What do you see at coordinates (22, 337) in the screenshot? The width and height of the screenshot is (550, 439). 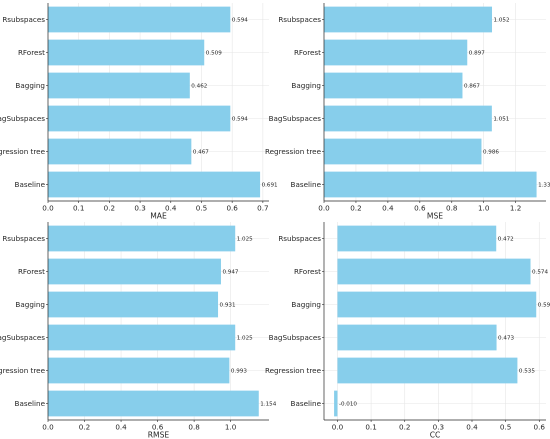 I see `rmse-category-label: BagSubspaces` at bounding box center [22, 337].